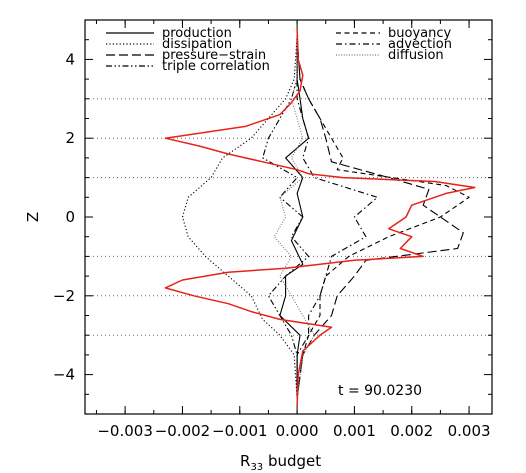  What do you see at coordinates (380, 391) in the screenshot?
I see `time-annotation: t = 90.0230` at bounding box center [380, 391].